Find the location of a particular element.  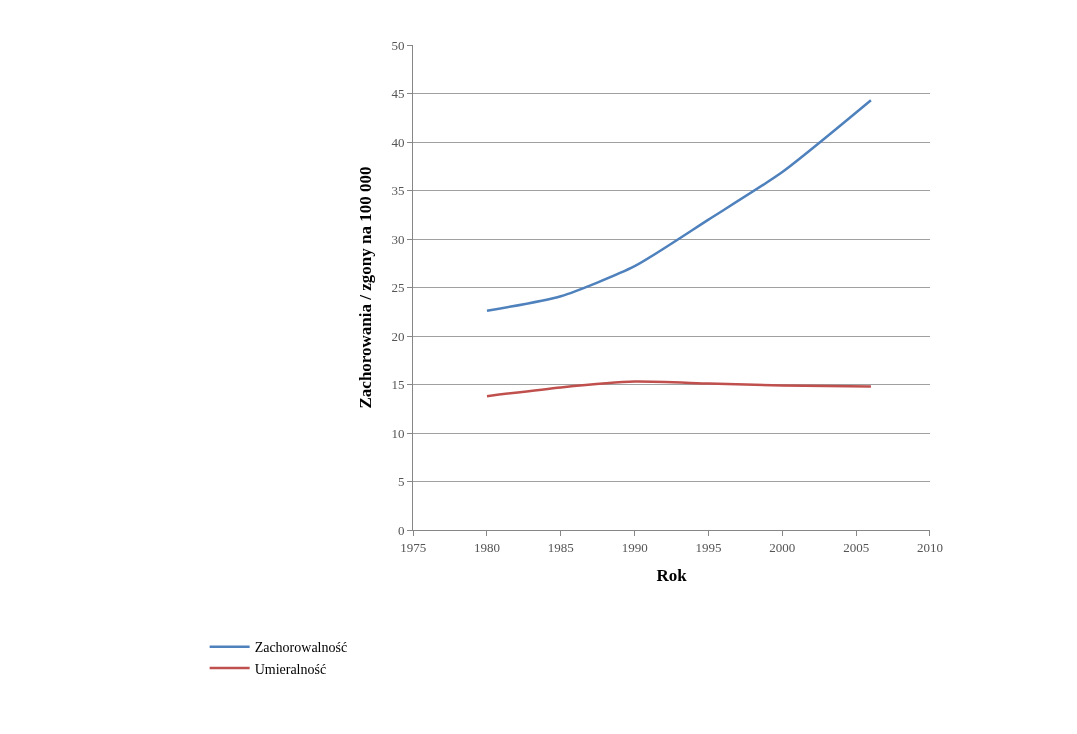

x-tick-label: 1990 is located at coordinates (634, 547).